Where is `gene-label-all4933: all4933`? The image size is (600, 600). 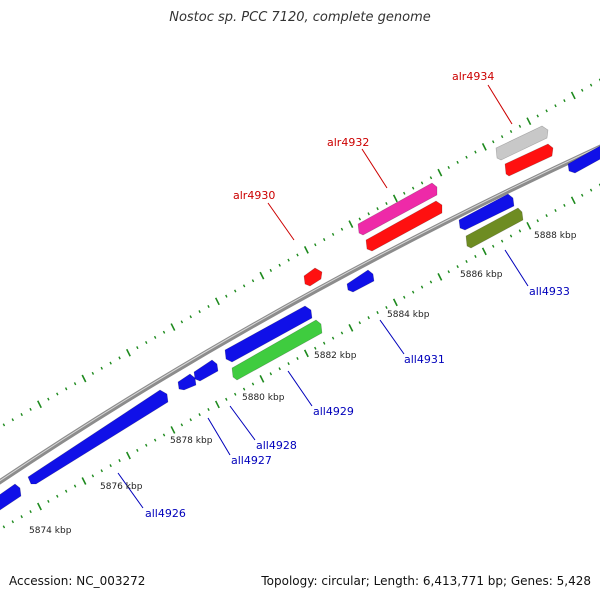
gene-label-all4933: all4933 is located at coordinates (549, 291).